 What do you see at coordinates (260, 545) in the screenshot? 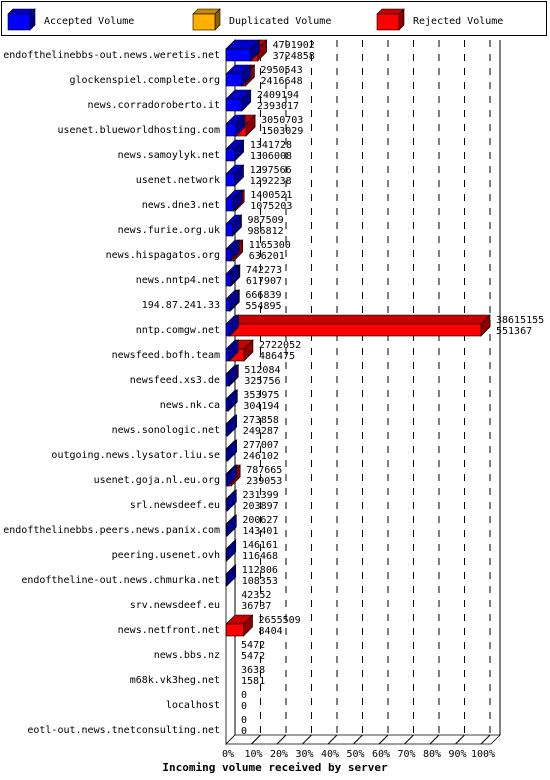
I see `total-value-label: 146161` at bounding box center [260, 545].